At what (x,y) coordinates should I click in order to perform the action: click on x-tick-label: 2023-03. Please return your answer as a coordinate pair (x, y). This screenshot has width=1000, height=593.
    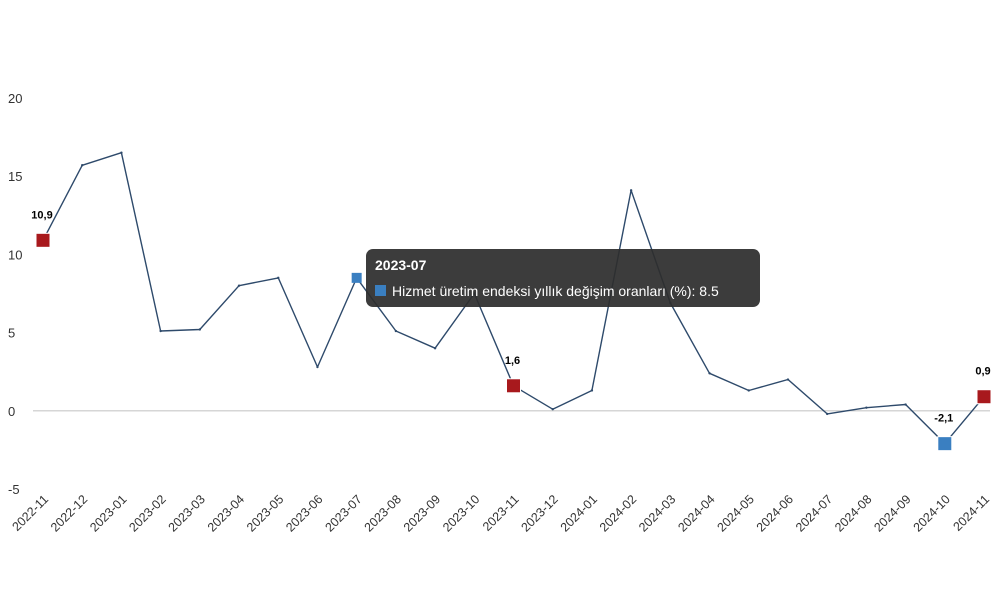
    Looking at the image, I should click on (187, 513).